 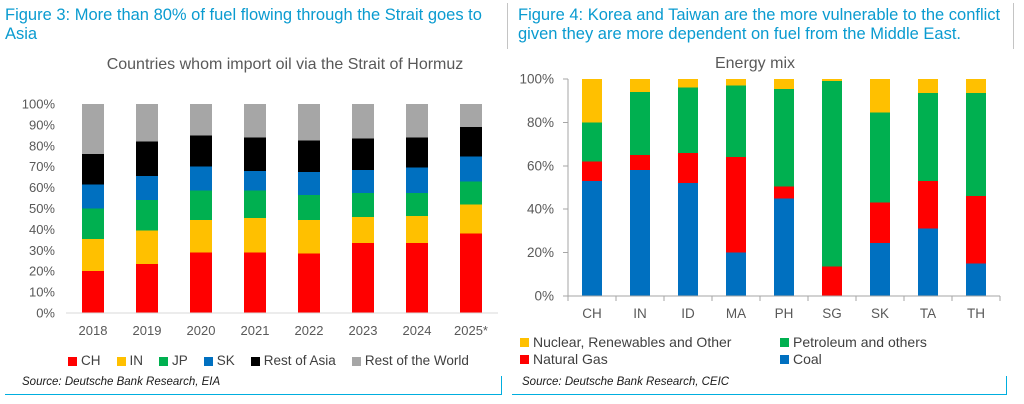 What do you see at coordinates (1013, 26) in the screenshot?
I see `figure-4-header-divider` at bounding box center [1013, 26].